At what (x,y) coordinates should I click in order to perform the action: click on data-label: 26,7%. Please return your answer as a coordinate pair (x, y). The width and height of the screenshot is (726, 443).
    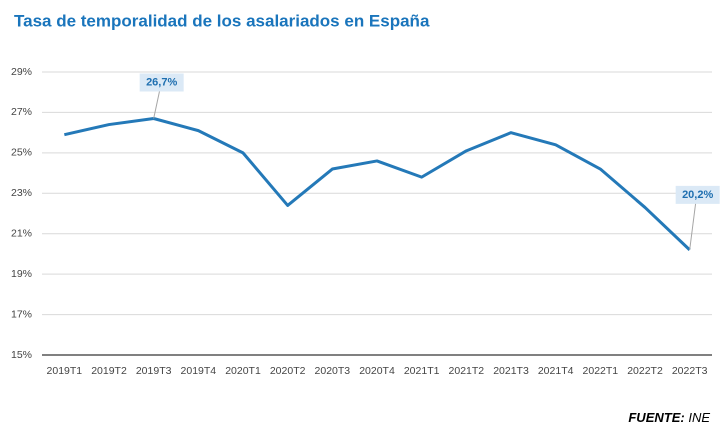
    Looking at the image, I should click on (161, 82).